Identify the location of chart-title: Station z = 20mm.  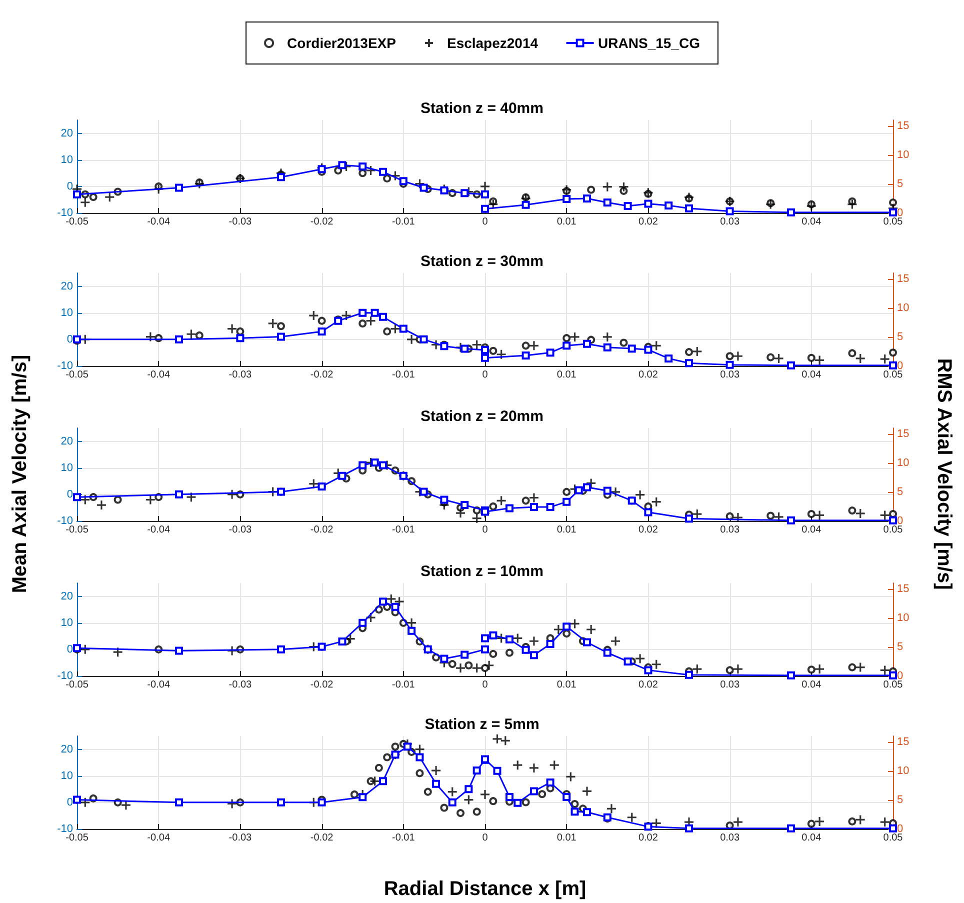
(482, 416).